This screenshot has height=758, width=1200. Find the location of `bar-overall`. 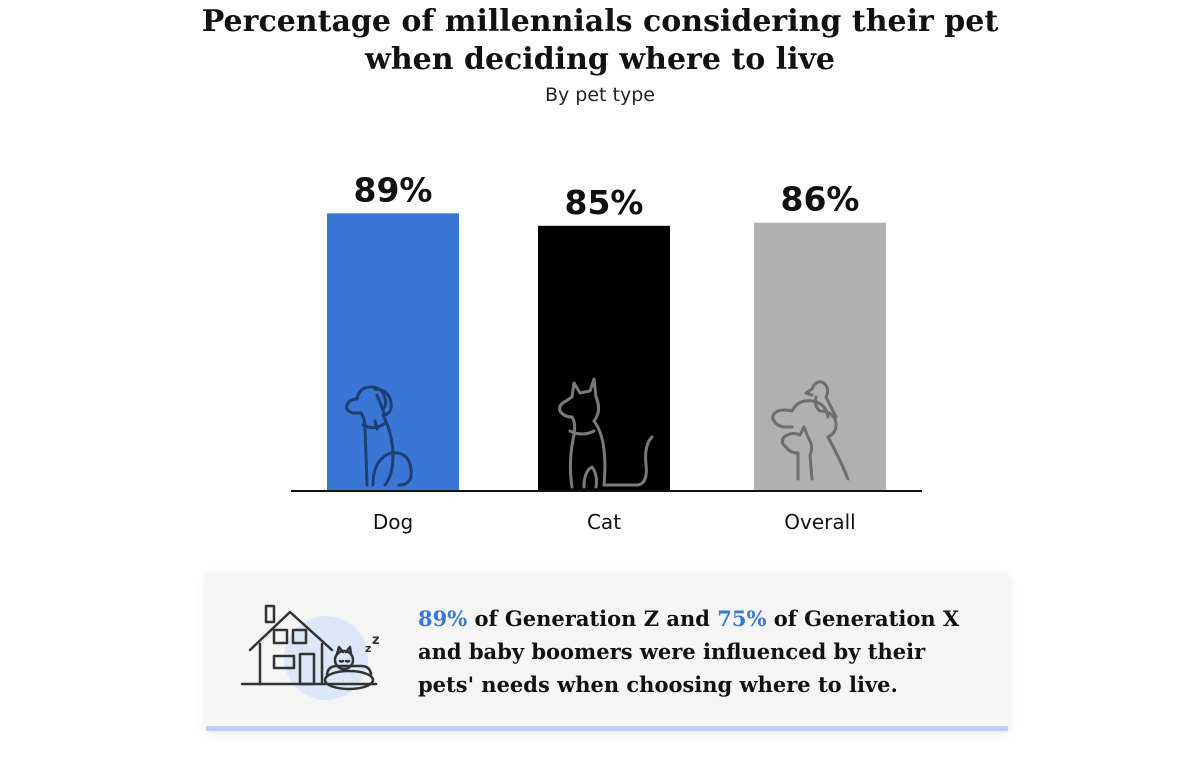

bar-overall is located at coordinates (820, 356).